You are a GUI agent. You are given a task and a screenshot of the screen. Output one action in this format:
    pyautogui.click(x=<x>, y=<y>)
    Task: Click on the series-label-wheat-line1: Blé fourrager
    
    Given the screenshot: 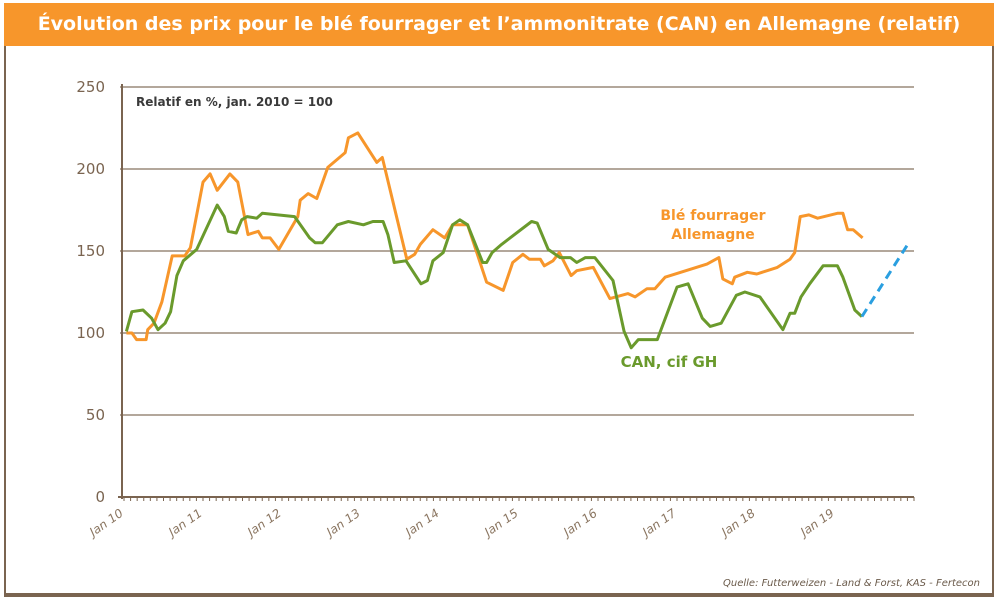 What is the action you would take?
    pyautogui.click(x=712, y=216)
    